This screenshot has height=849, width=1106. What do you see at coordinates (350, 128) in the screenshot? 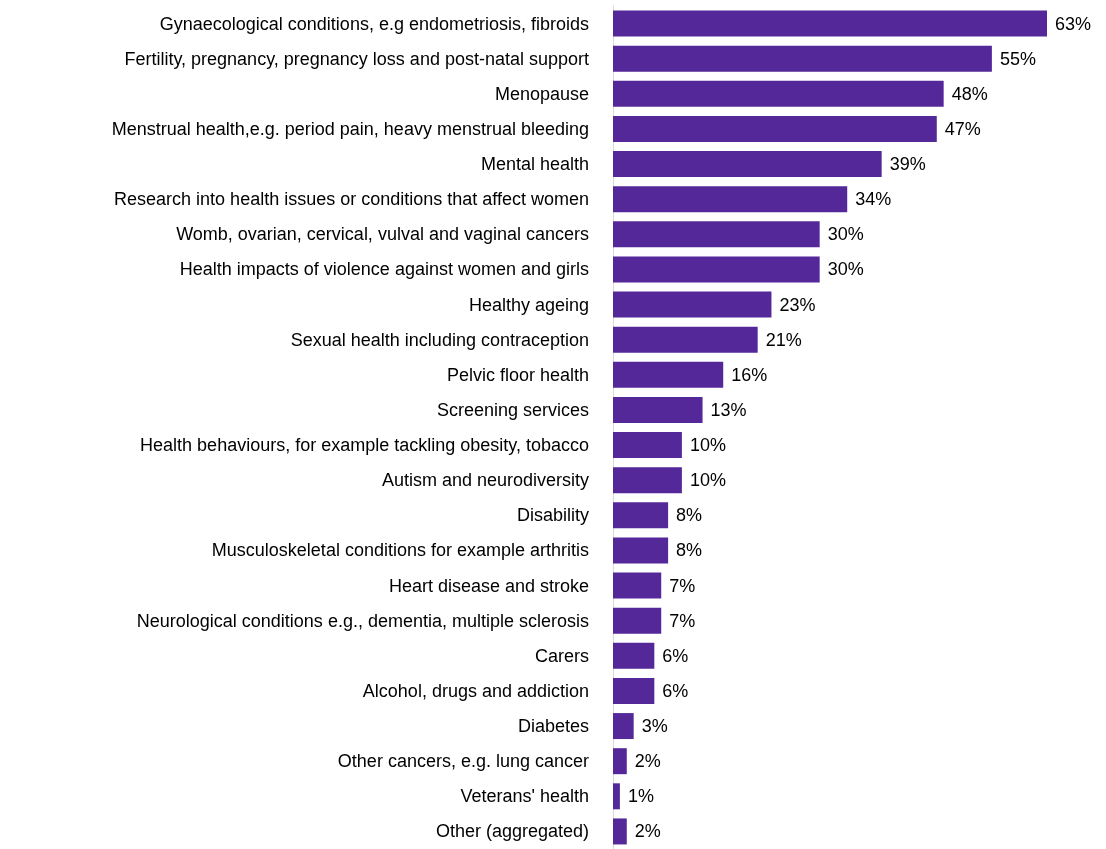
I see `y-tick-label: Menstrual health,e.g. period pain, heavy menstrual bleeding` at bounding box center [350, 128].